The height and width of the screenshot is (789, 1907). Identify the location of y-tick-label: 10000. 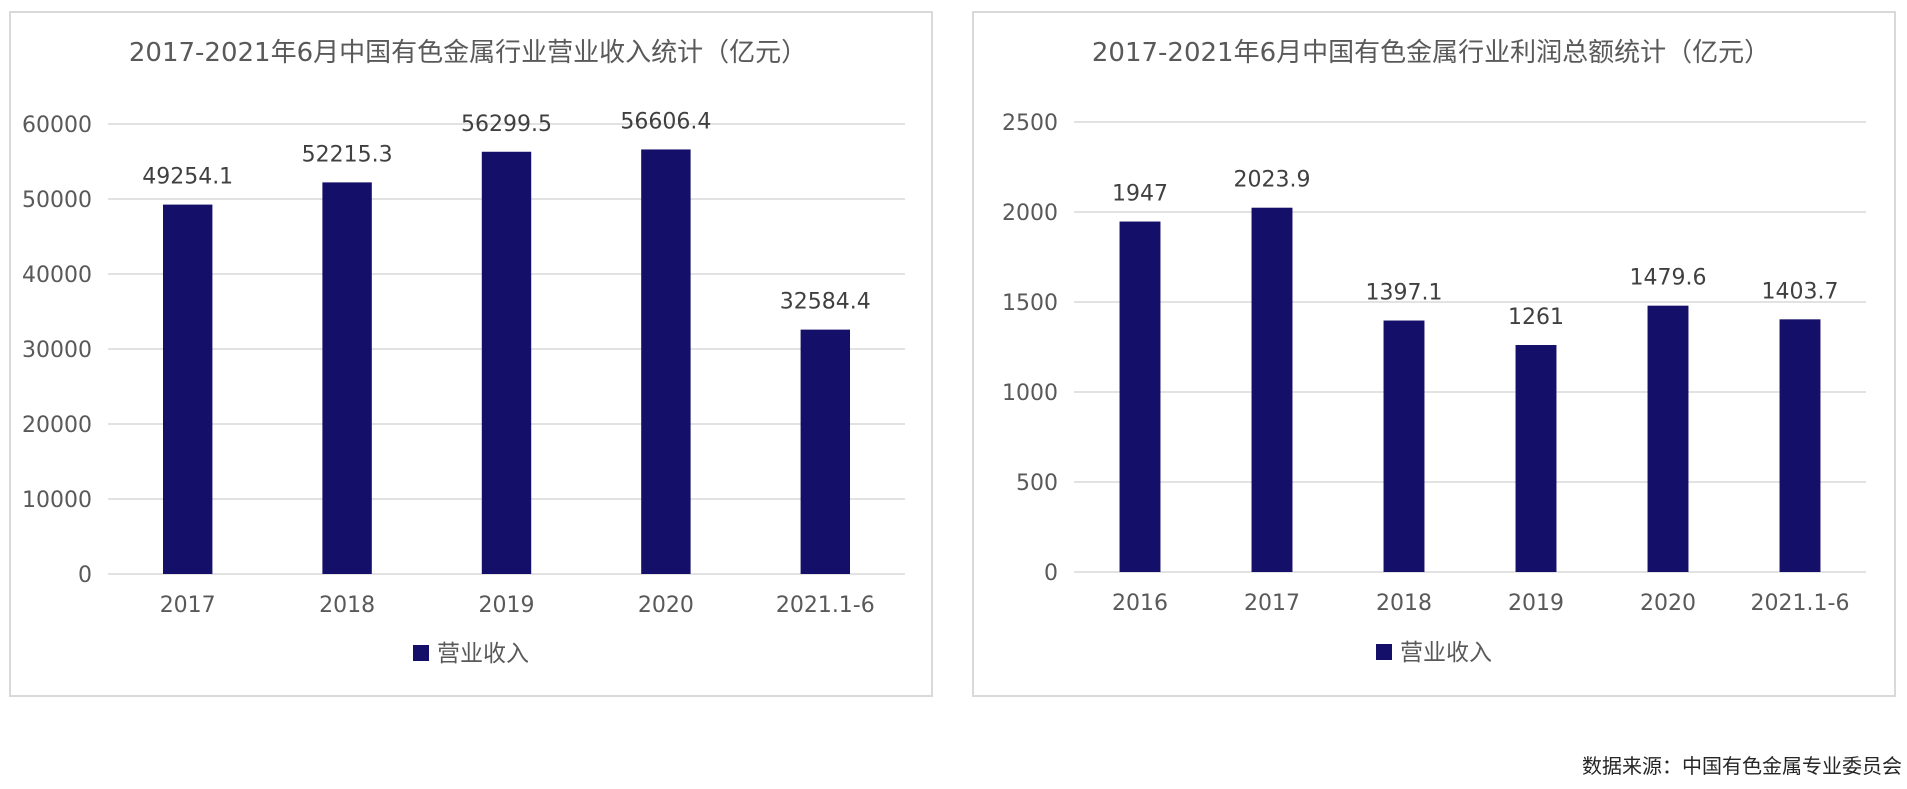
(57, 500).